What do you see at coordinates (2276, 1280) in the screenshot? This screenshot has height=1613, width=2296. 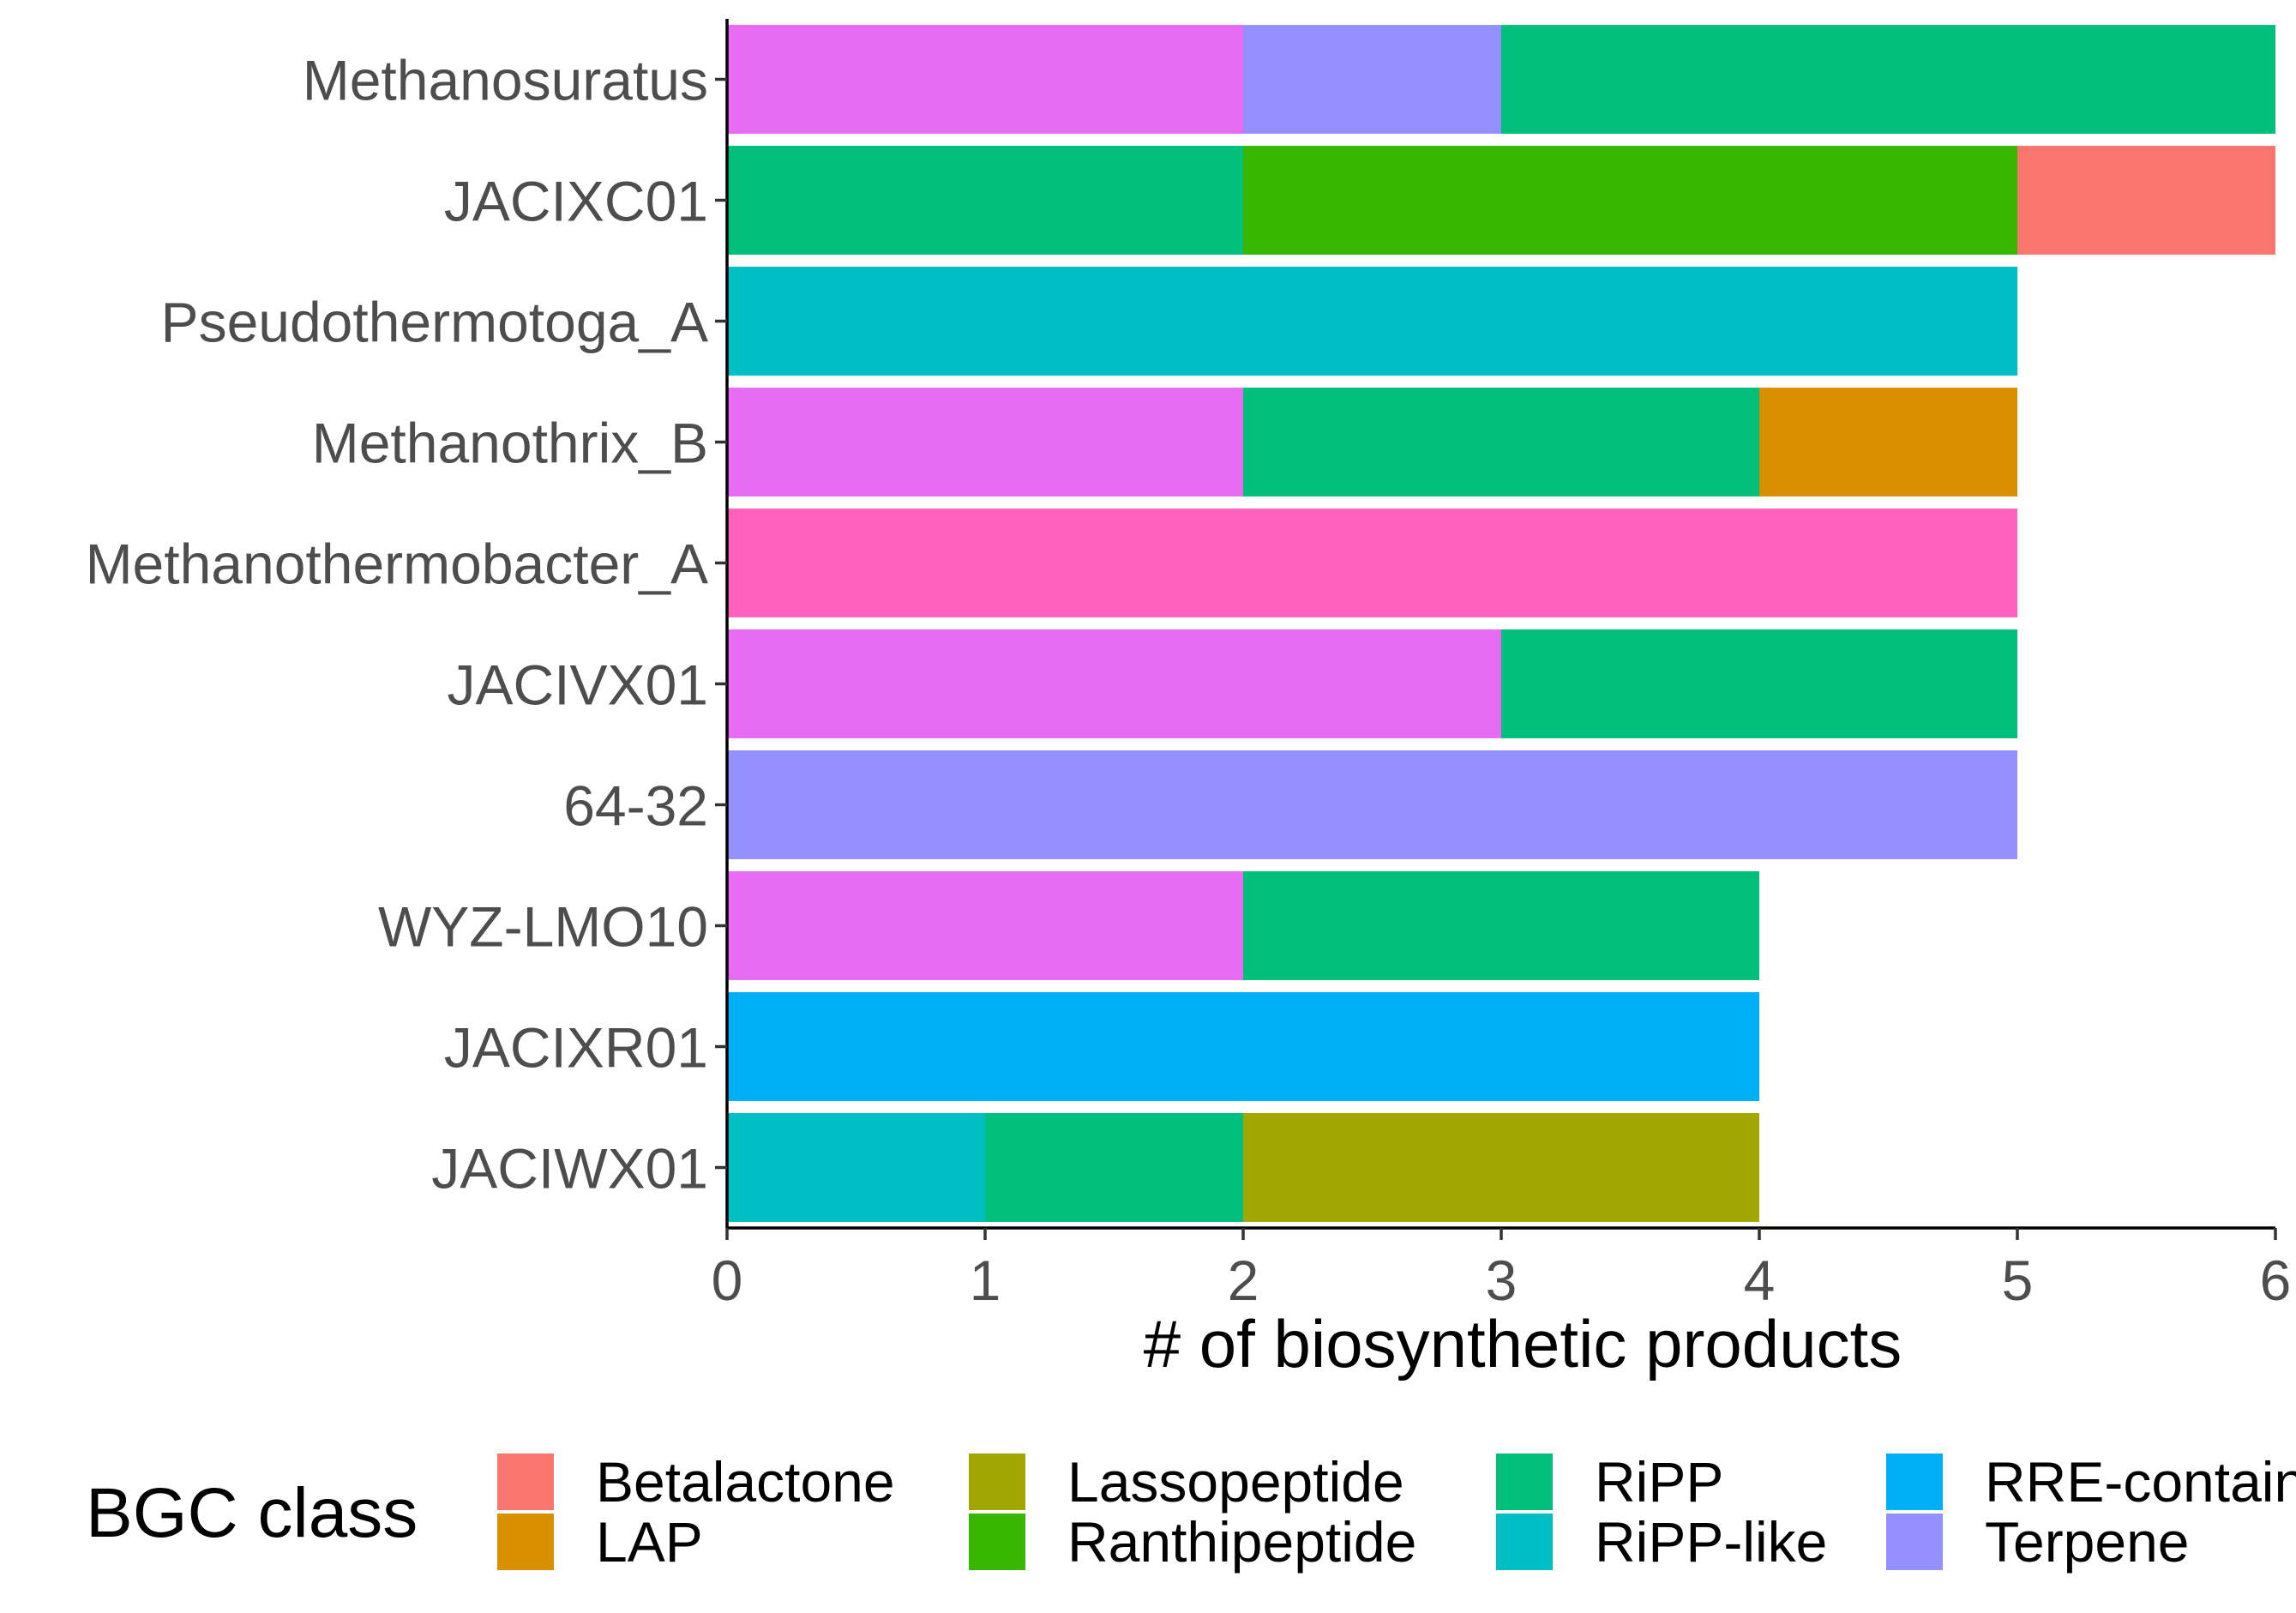 I see `x-tick-label: 6` at bounding box center [2276, 1280].